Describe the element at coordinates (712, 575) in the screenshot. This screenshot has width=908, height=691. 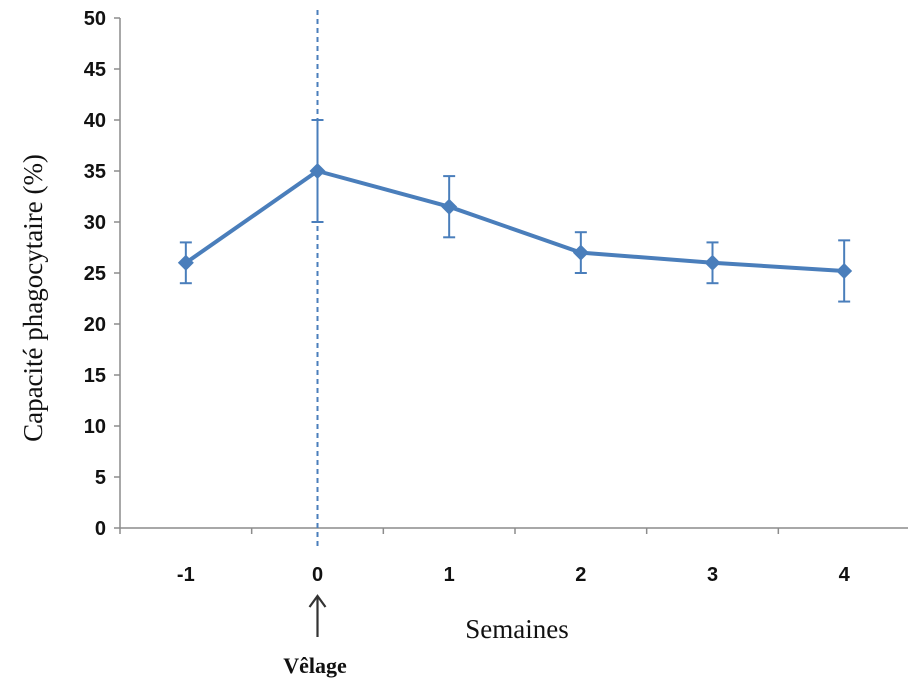
I see `x-tick-label: 3` at that location.